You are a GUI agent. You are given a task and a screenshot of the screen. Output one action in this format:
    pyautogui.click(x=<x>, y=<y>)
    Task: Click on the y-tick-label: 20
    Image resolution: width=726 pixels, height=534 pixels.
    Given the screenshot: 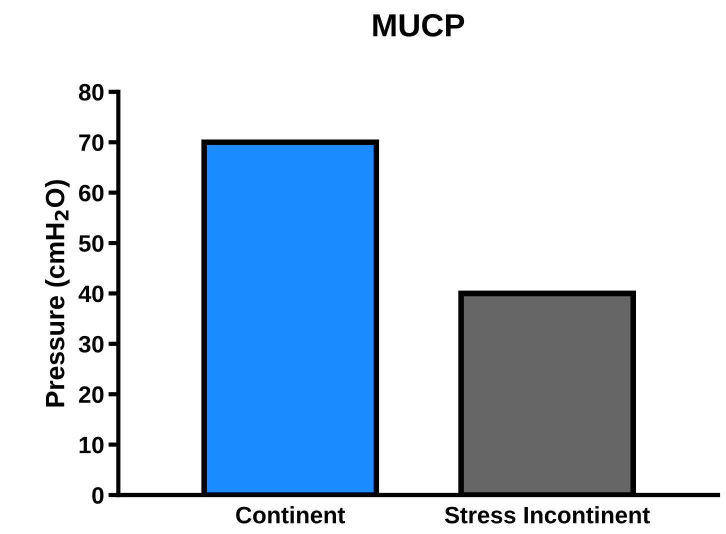 What is the action you would take?
    pyautogui.click(x=91, y=395)
    